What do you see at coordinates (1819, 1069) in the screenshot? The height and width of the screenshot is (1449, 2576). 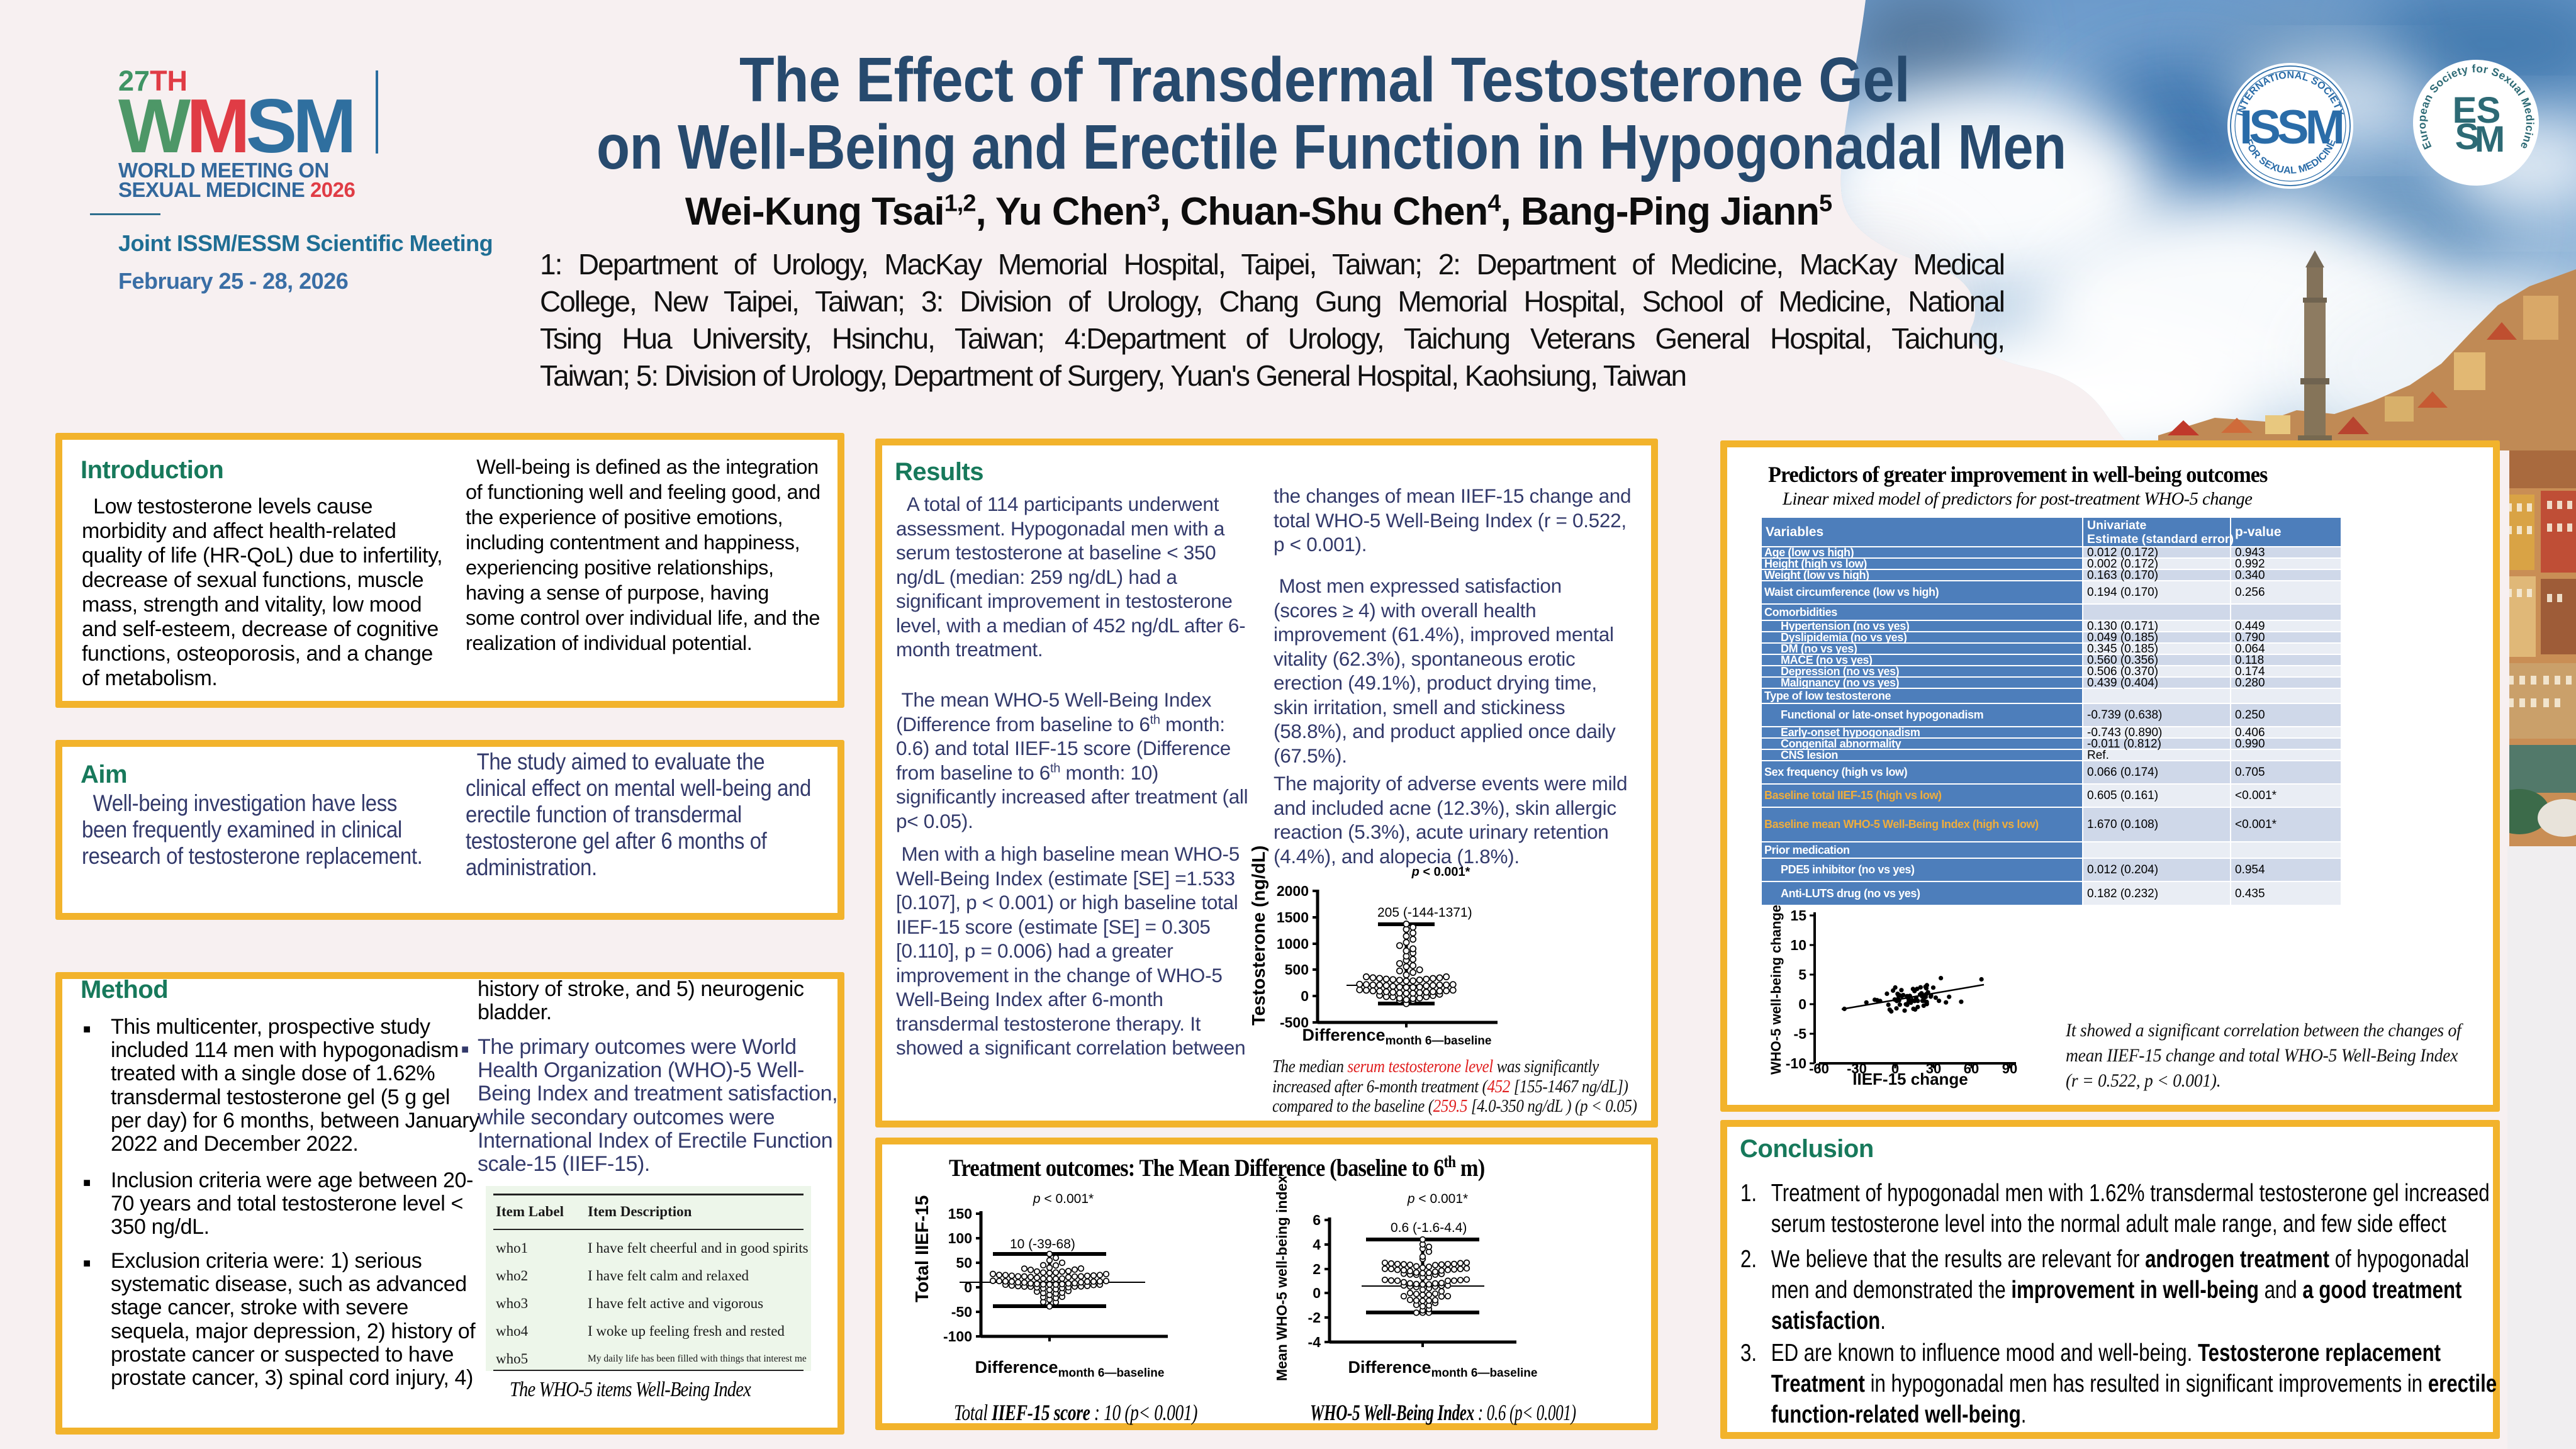 I see `svg-text: -60` at bounding box center [1819, 1069].